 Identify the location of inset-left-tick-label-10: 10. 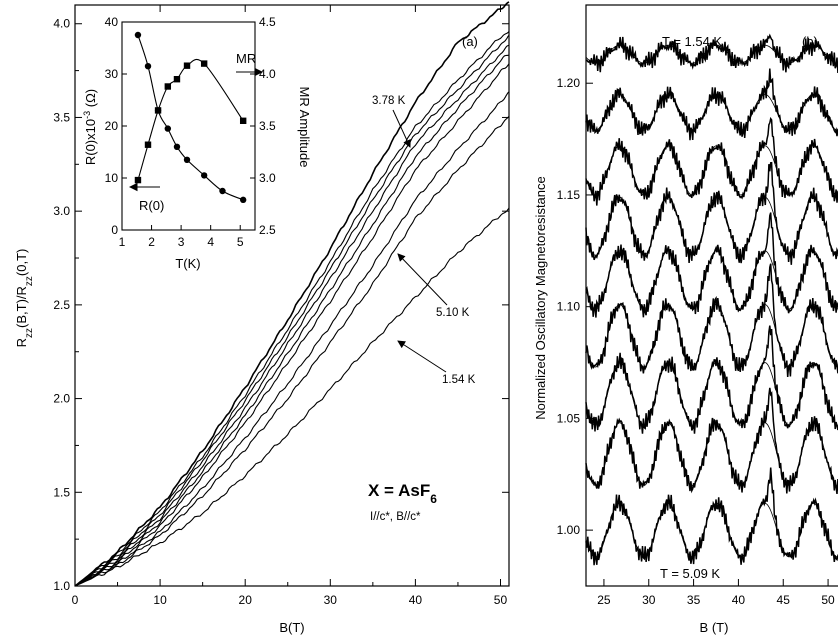
(112, 178).